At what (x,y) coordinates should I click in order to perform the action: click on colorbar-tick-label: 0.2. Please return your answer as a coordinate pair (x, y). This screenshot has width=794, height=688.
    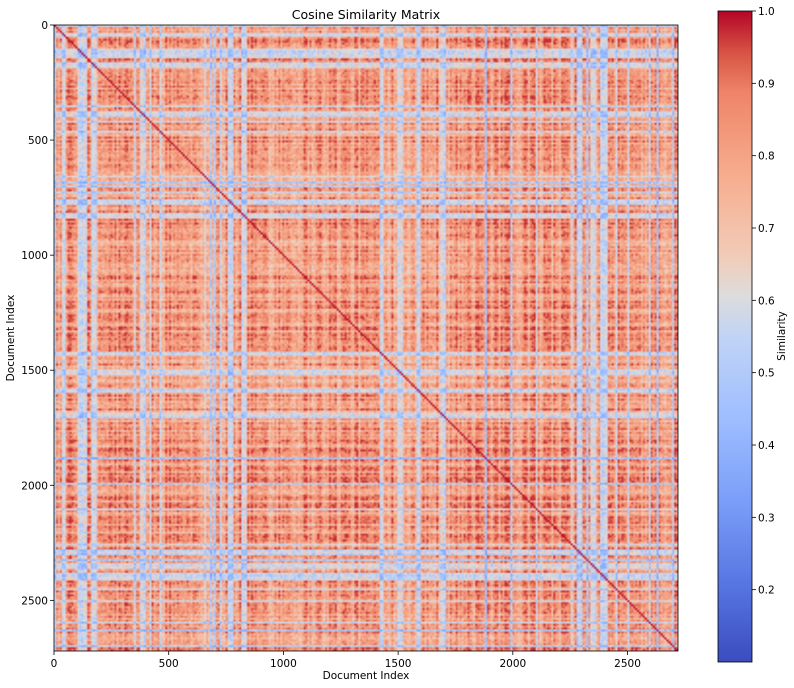
    Looking at the image, I should click on (766, 591).